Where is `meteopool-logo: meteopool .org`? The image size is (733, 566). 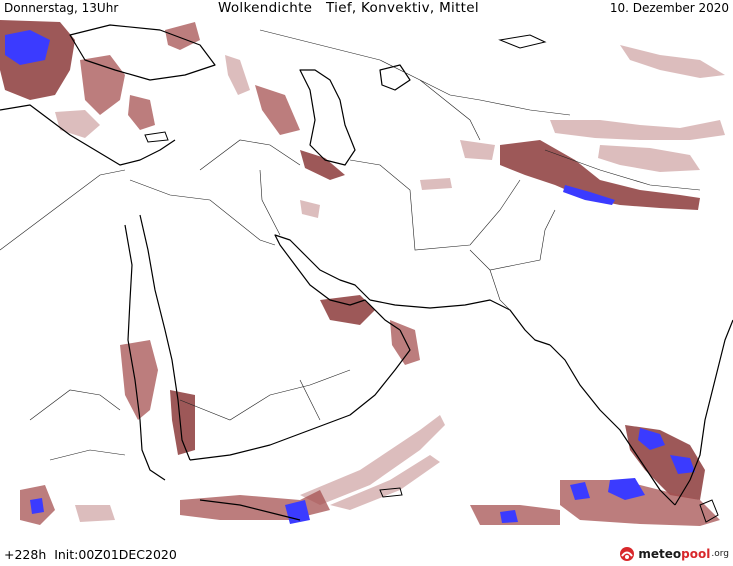 meteopool-logo: meteopool .org is located at coordinates (674, 554).